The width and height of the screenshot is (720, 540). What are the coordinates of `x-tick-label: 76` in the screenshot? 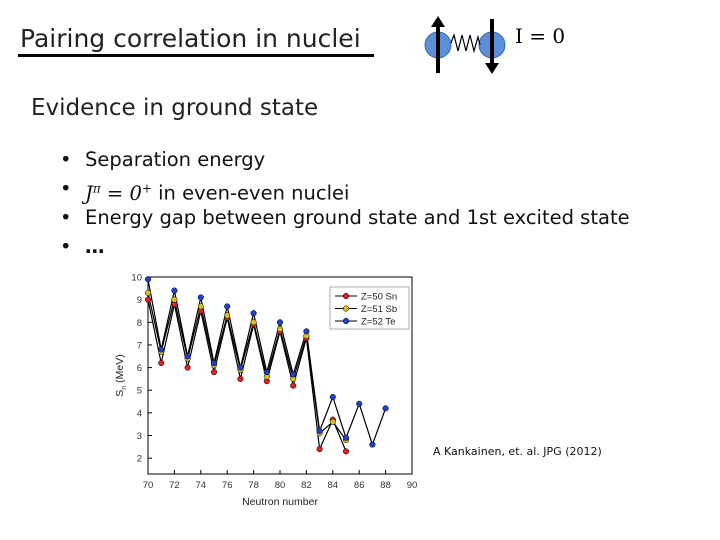 It's located at (227, 485).